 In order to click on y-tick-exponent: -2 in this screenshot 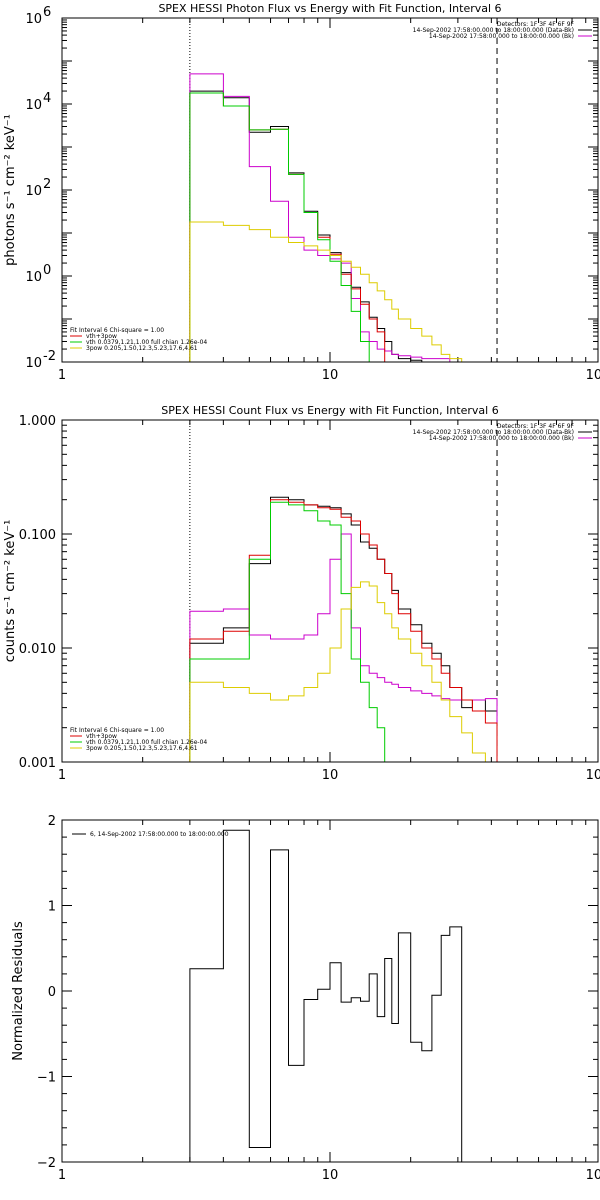, I will do `click(49, 356)`.